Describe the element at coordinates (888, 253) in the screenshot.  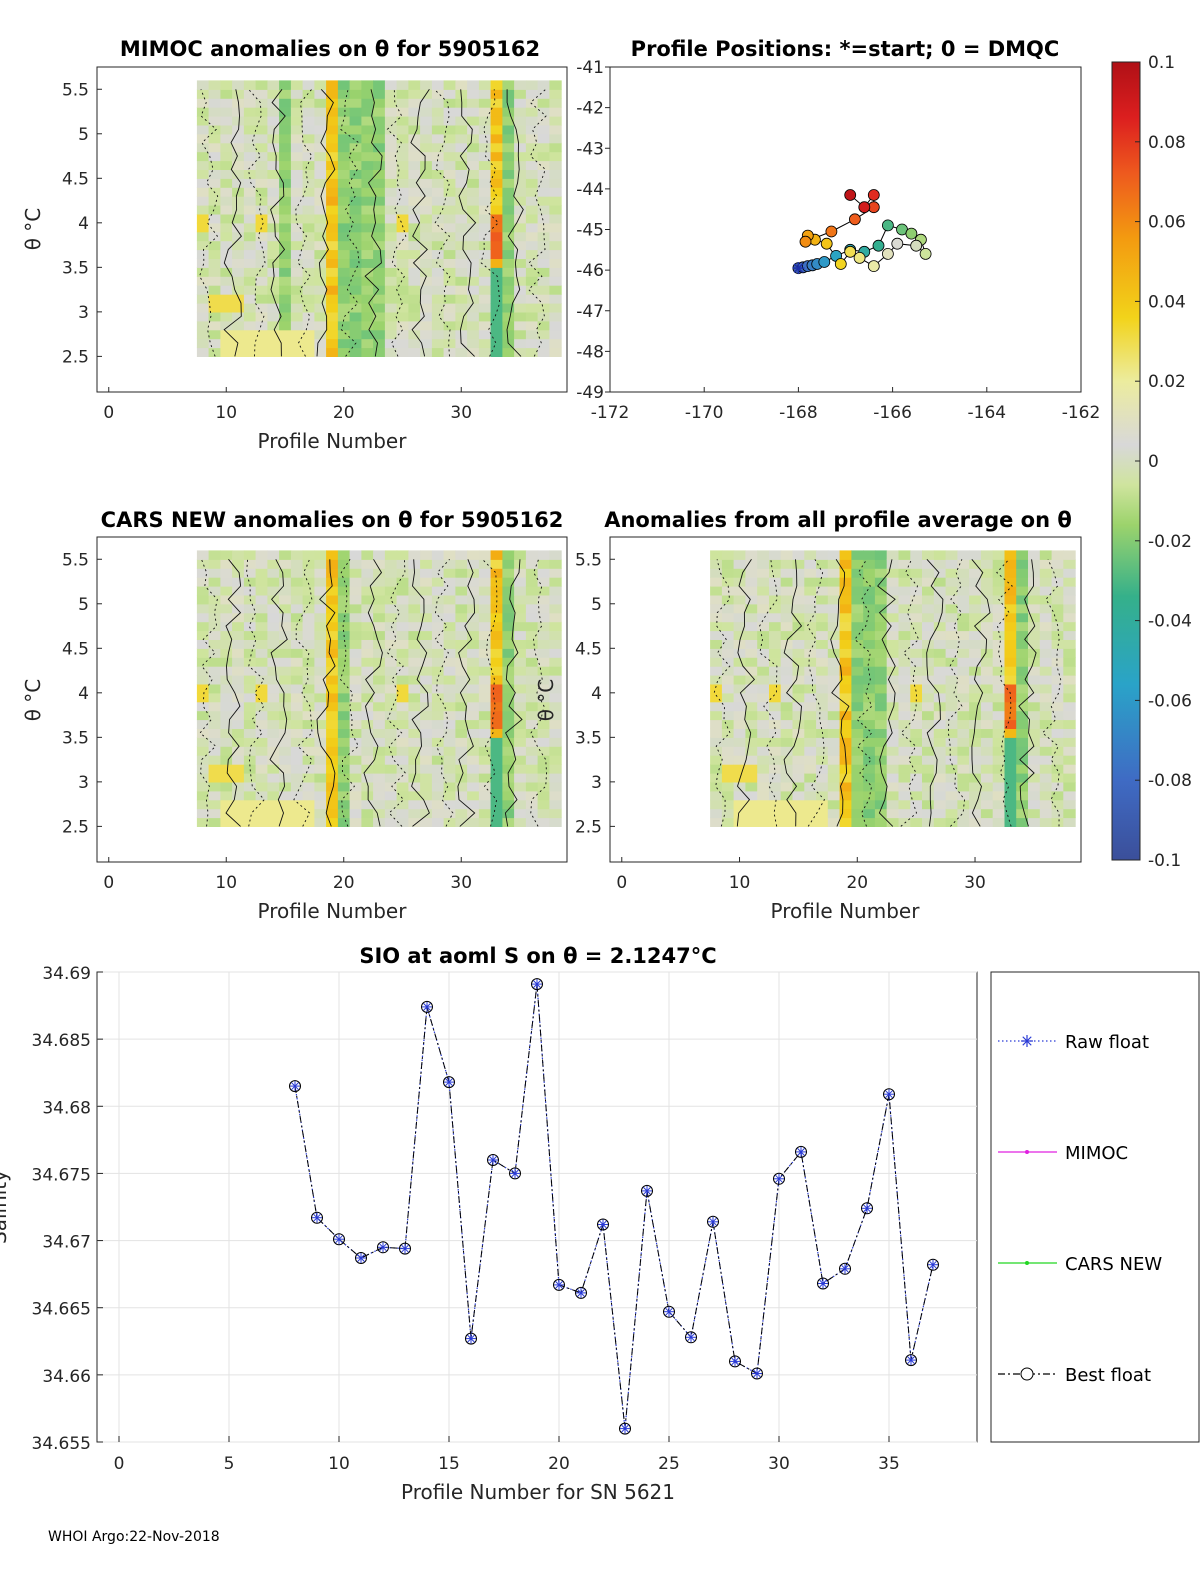
I see `profile-position-point` at that location.